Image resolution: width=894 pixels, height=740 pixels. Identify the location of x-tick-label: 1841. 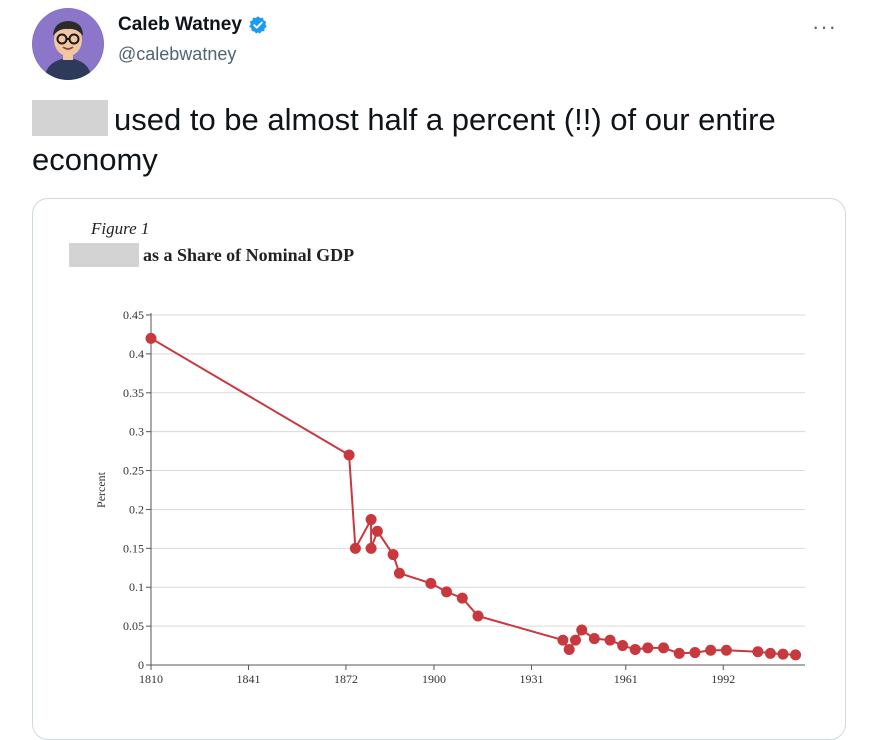
(248, 679).